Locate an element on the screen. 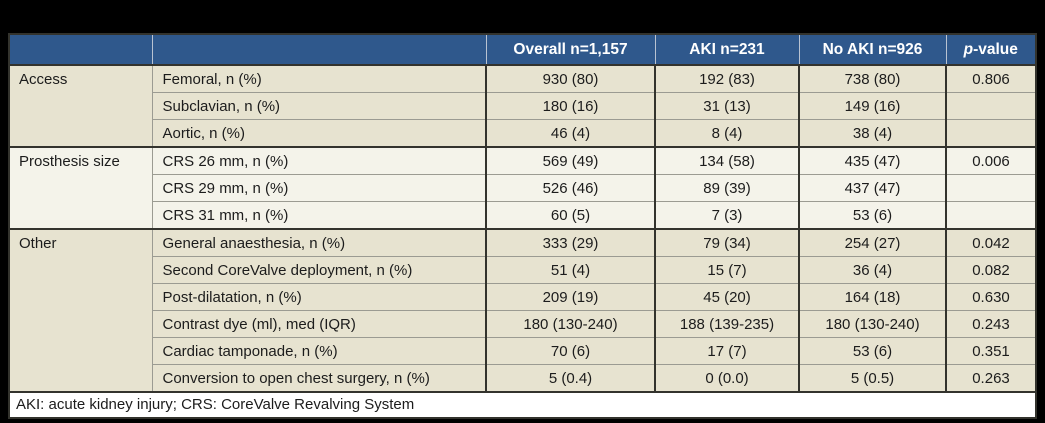 This screenshot has height=423, width=1045. no-aki-value: 164 (18) is located at coordinates (872, 297).